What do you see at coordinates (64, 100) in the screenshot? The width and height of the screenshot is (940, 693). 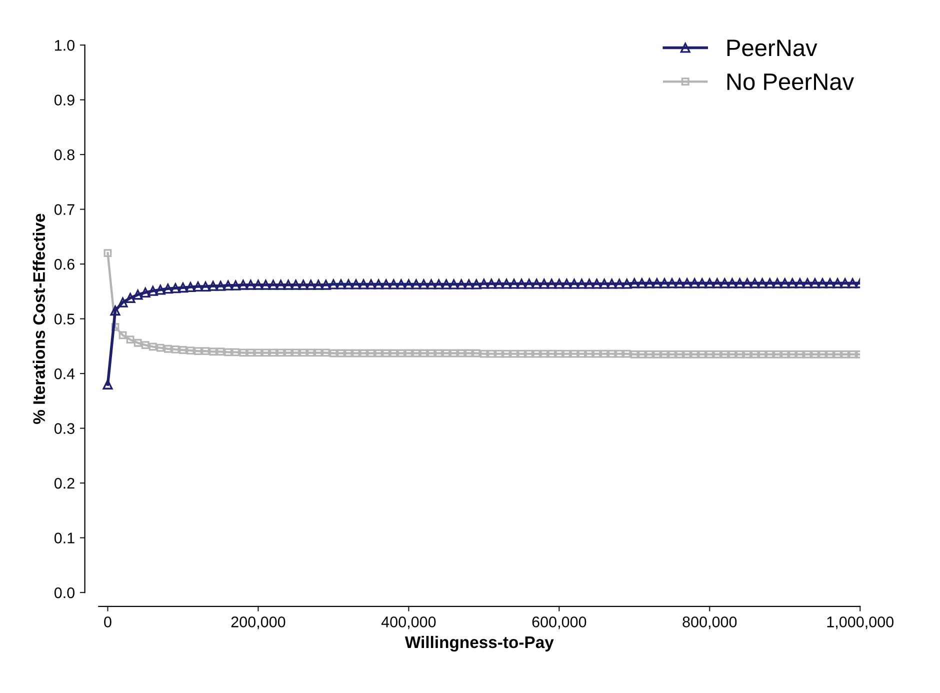 I see `y-tick-label: 0.9` at bounding box center [64, 100].